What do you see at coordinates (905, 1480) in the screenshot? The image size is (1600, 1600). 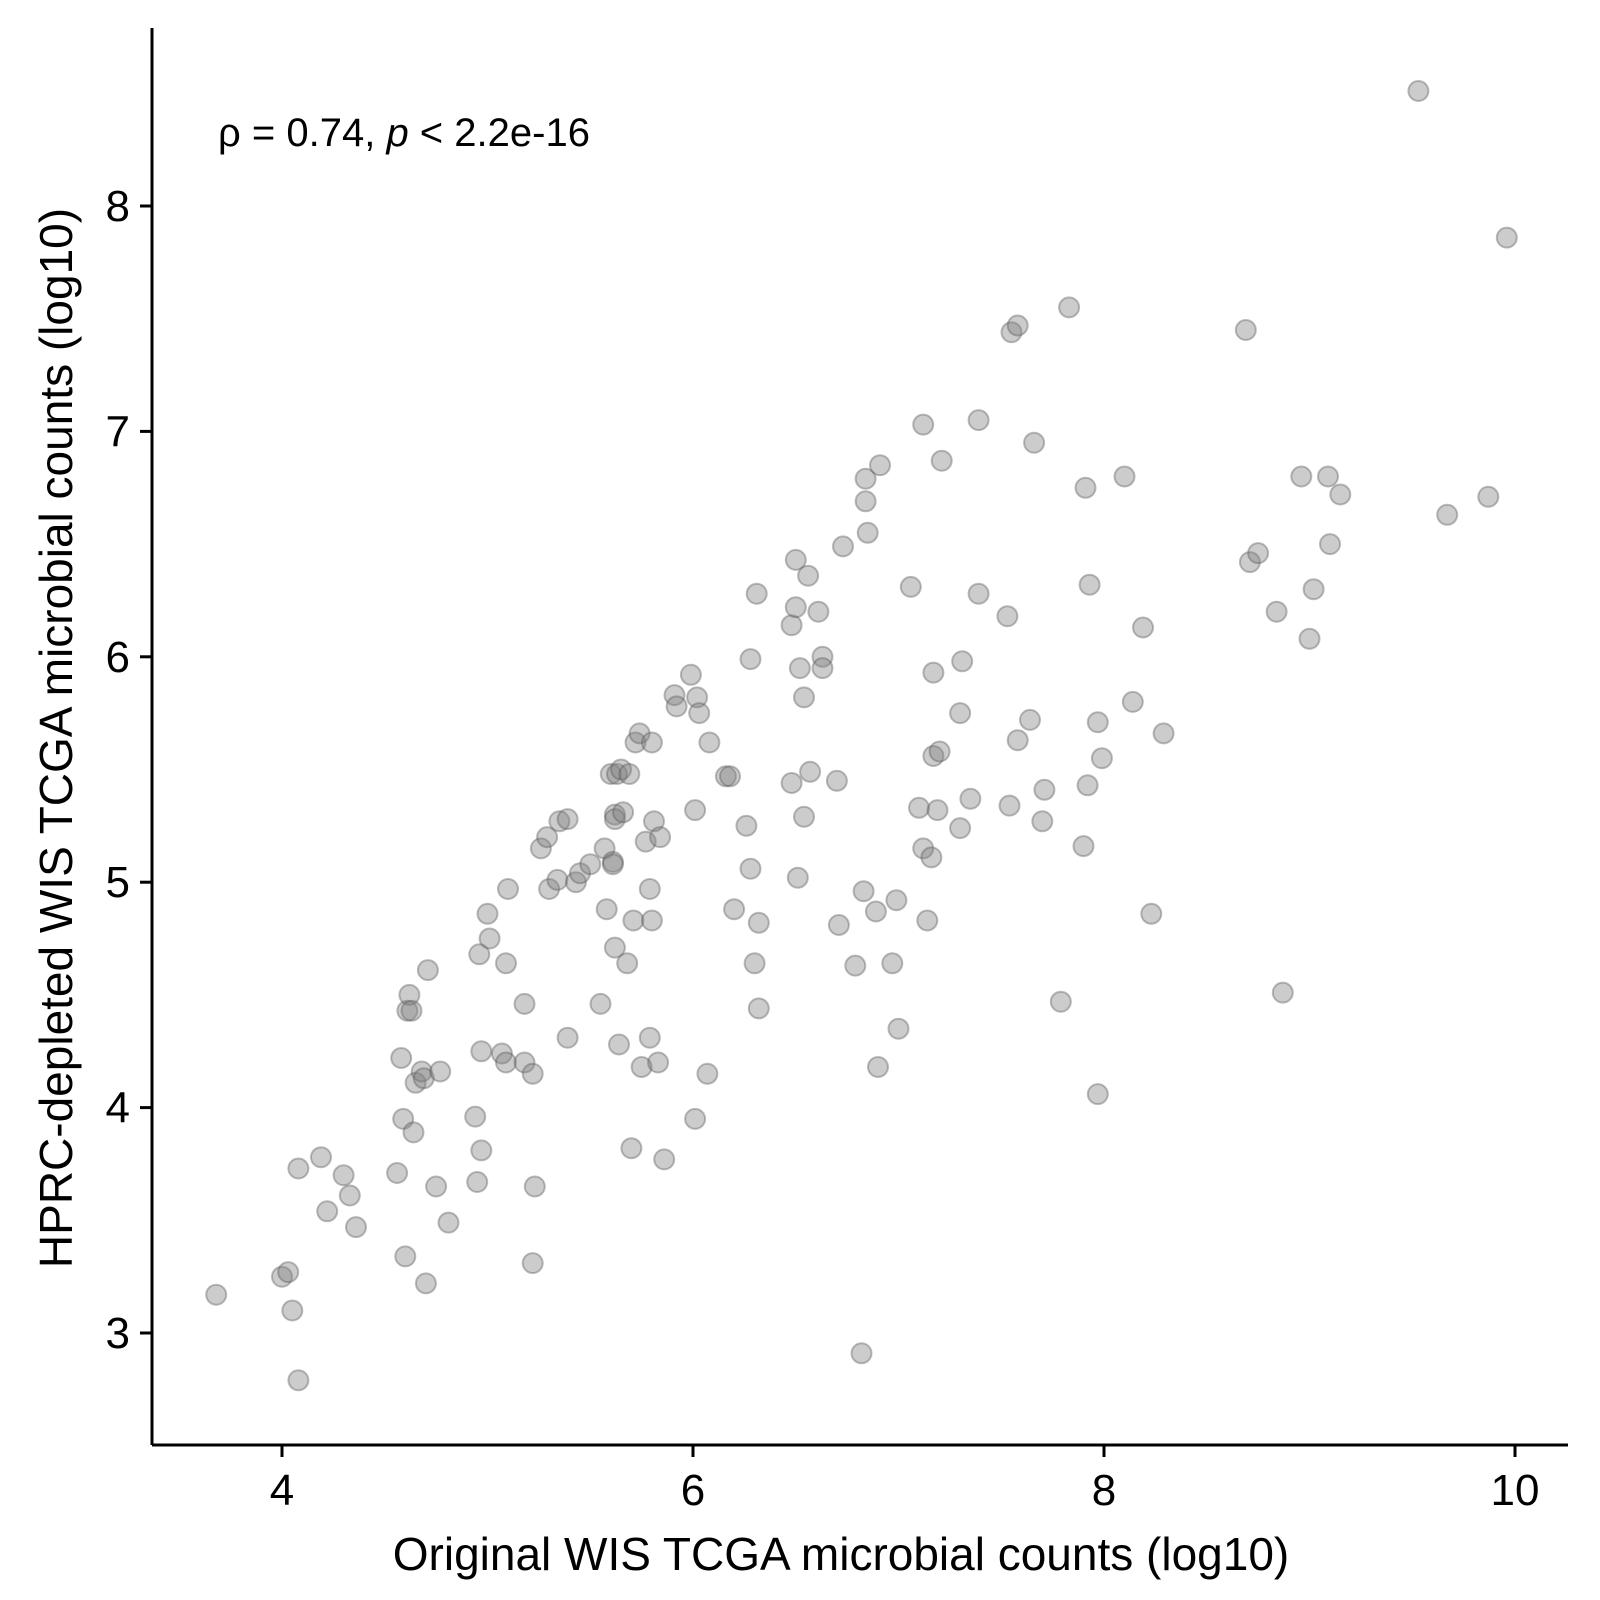 I see `x-axis-ticks: 4 6 8 10` at bounding box center [905, 1480].